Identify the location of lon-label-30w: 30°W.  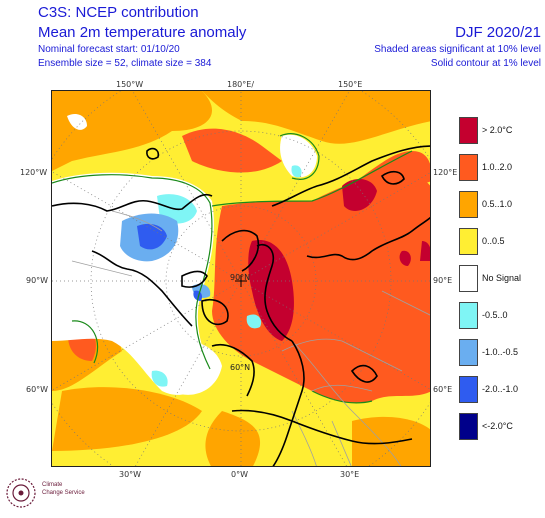
(130, 474).